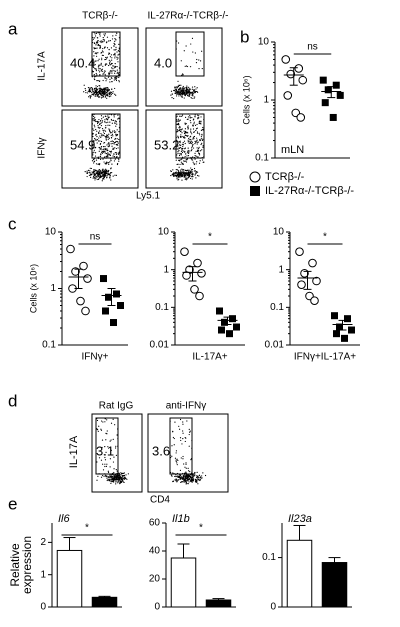 The image size is (400, 627). Describe the element at coordinates (160, 345) in the screenshot. I see `y-tick-label: 0.01` at that location.